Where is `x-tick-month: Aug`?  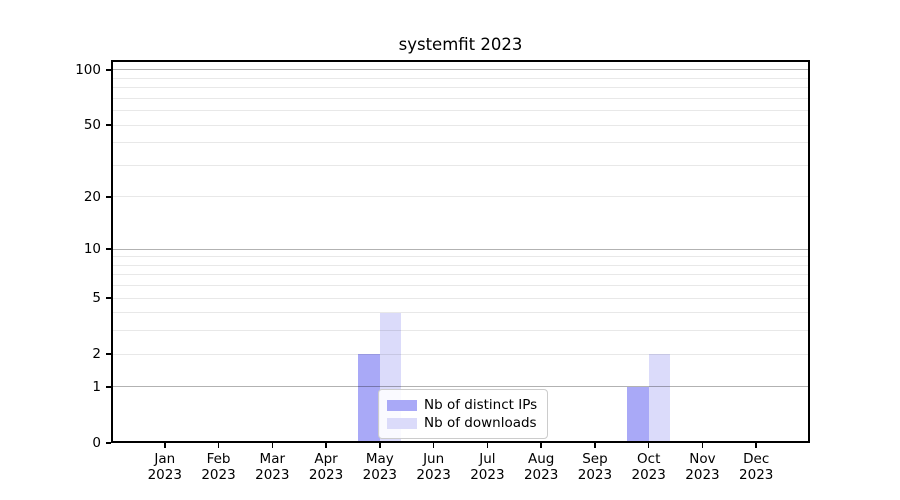 x-tick-month: Aug is located at coordinates (541, 459).